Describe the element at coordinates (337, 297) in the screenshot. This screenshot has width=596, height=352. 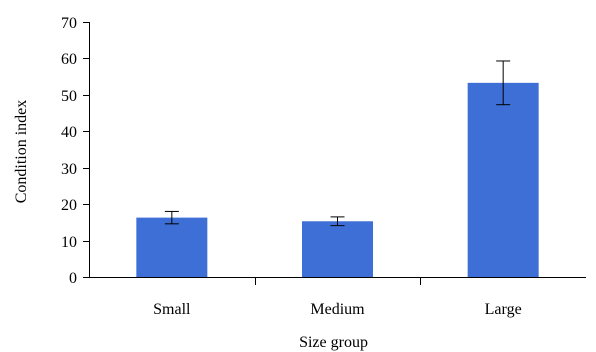
I see `x-axis-ticks: Small Medium Large` at that location.